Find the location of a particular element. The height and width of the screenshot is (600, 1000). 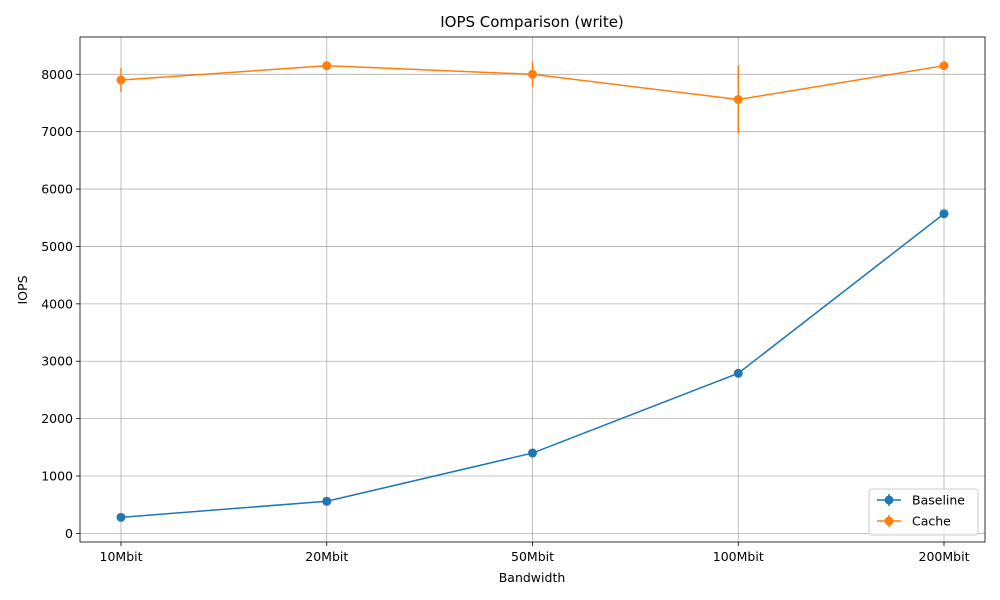

x-tick-label: 100Mbit is located at coordinates (738, 556).